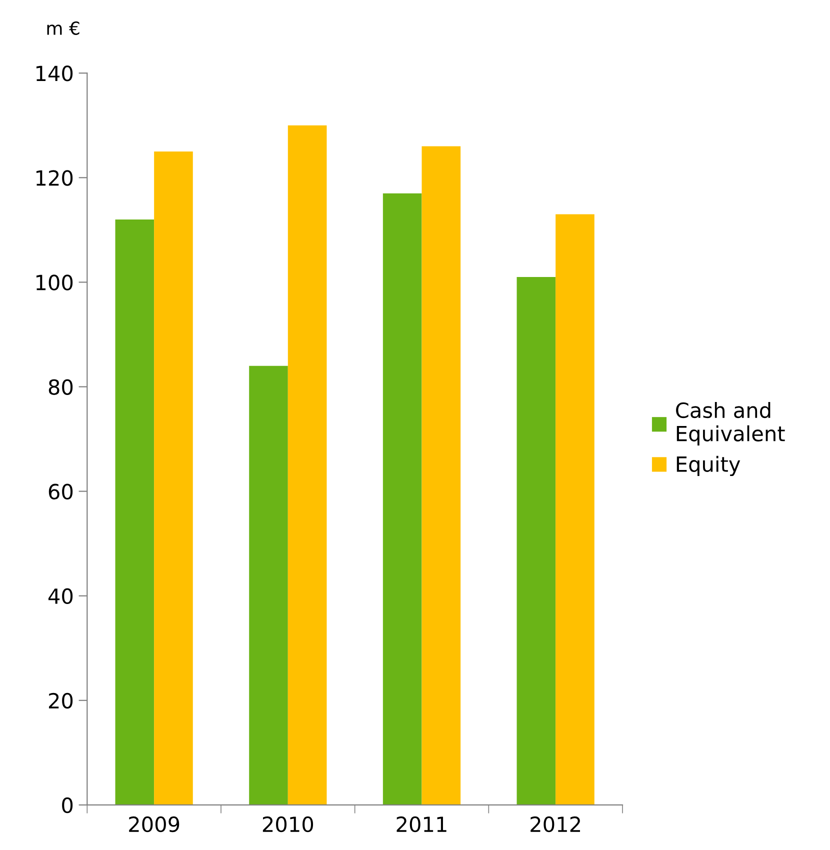 The image size is (830, 850). What do you see at coordinates (288, 824) in the screenshot?
I see `x-tick-label: 2010` at bounding box center [288, 824].